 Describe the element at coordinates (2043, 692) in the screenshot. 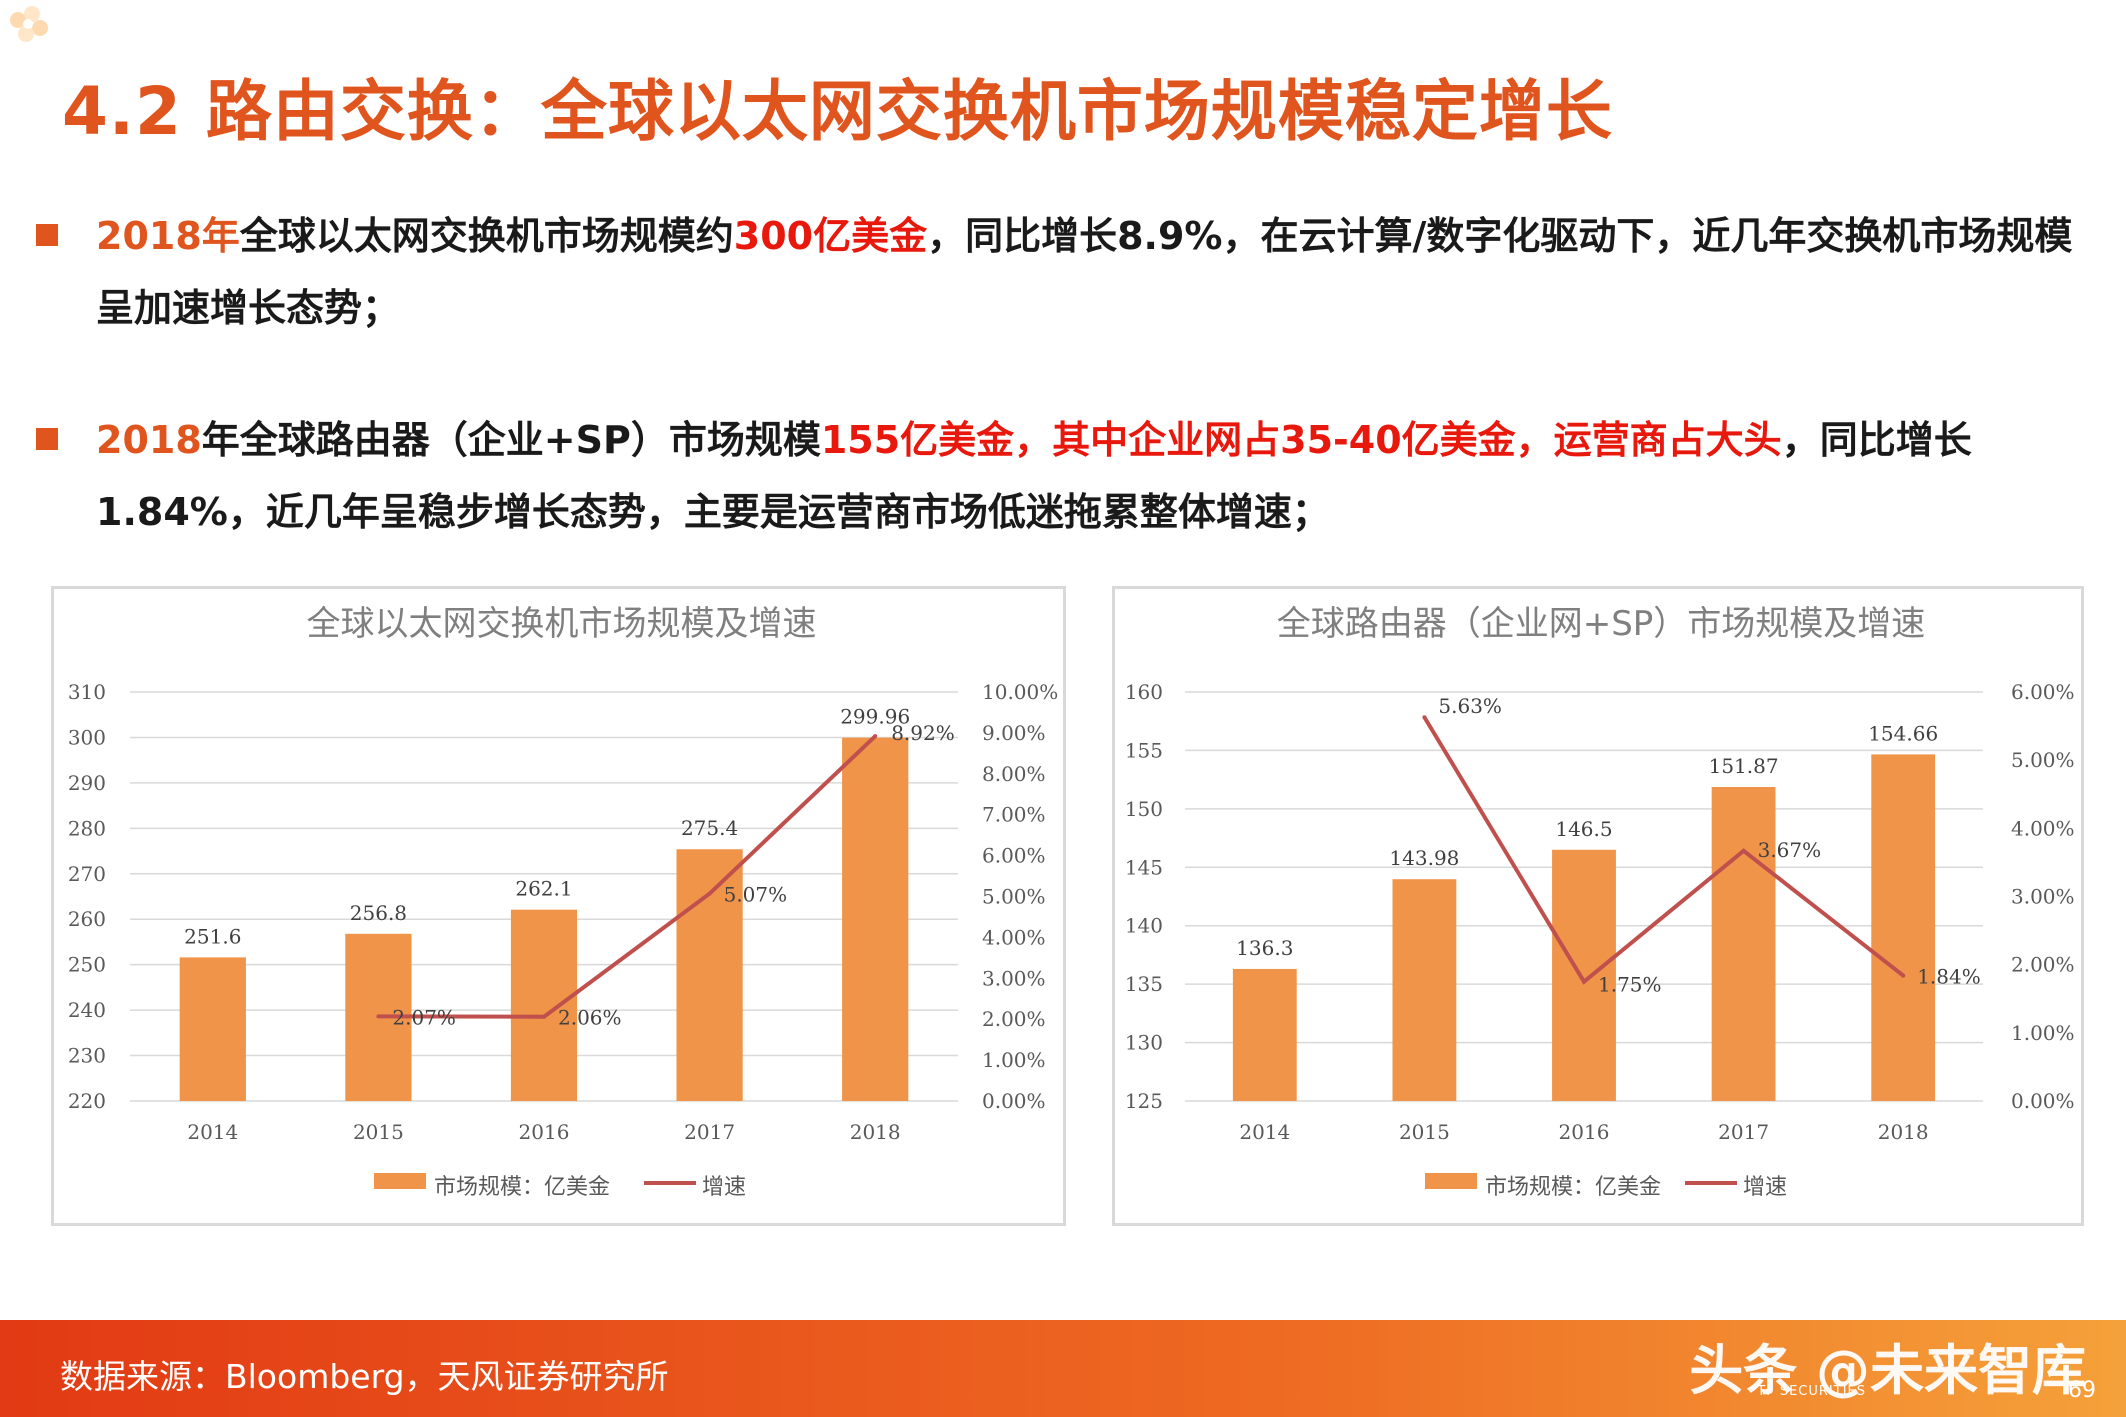

I see `y-right-tick-label: 6.00%` at that location.